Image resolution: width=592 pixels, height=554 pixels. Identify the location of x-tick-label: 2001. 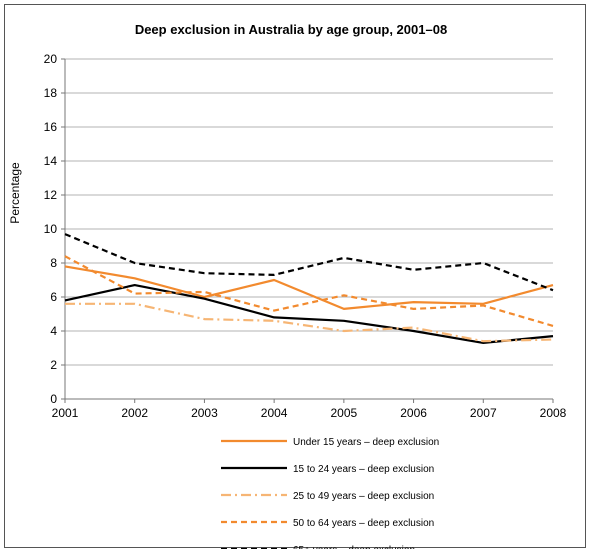
(65, 413).